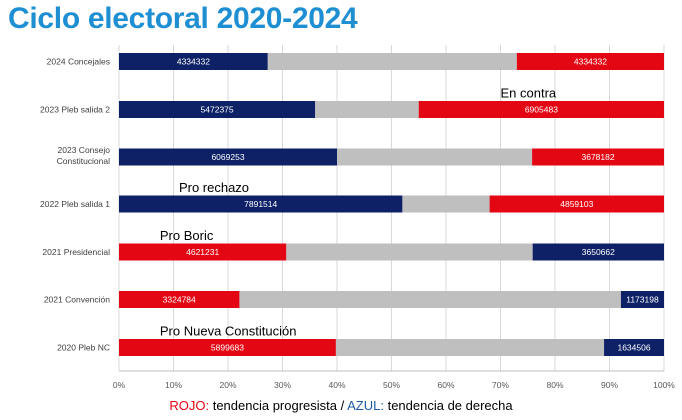 The image size is (682, 420). I want to click on annotation-pro-rechazo: Pro rechazo, so click(214, 187).